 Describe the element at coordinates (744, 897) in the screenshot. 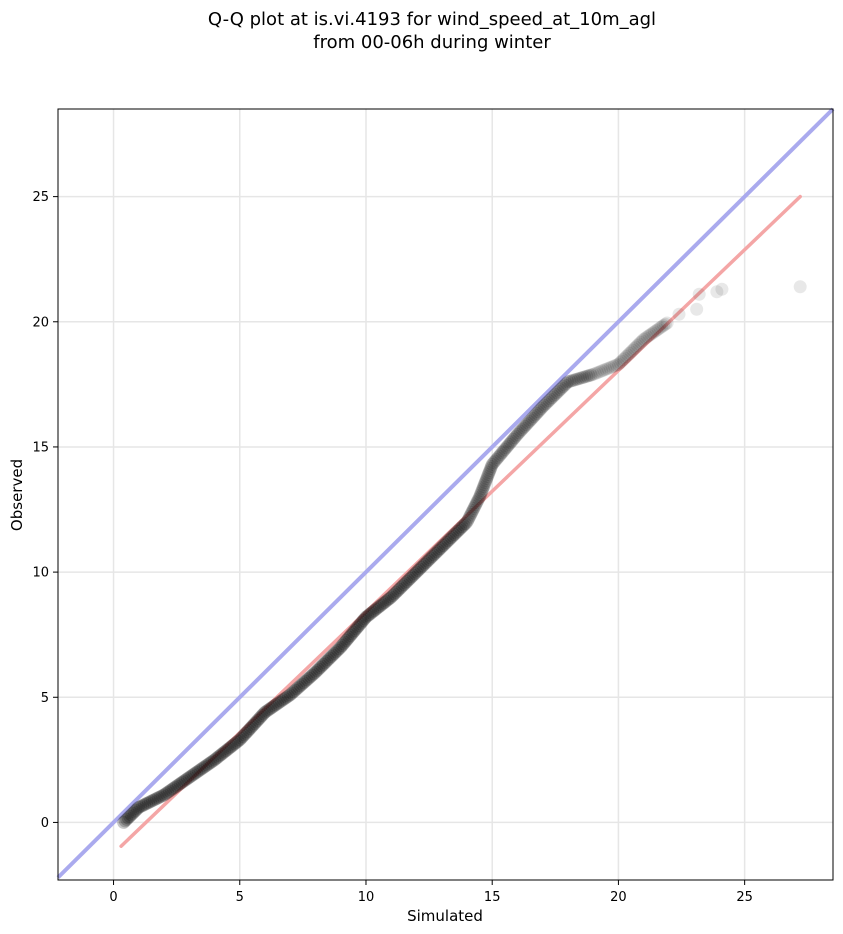

I see `x-tick-label-5: 25` at that location.